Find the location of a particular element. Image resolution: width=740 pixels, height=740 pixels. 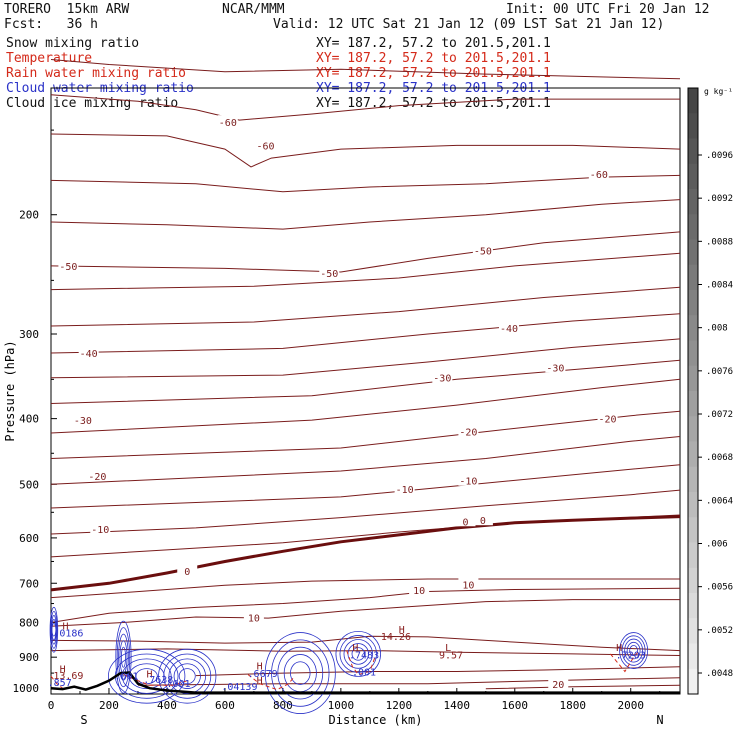

x-tick-label: 2000 is located at coordinates (630, 705).